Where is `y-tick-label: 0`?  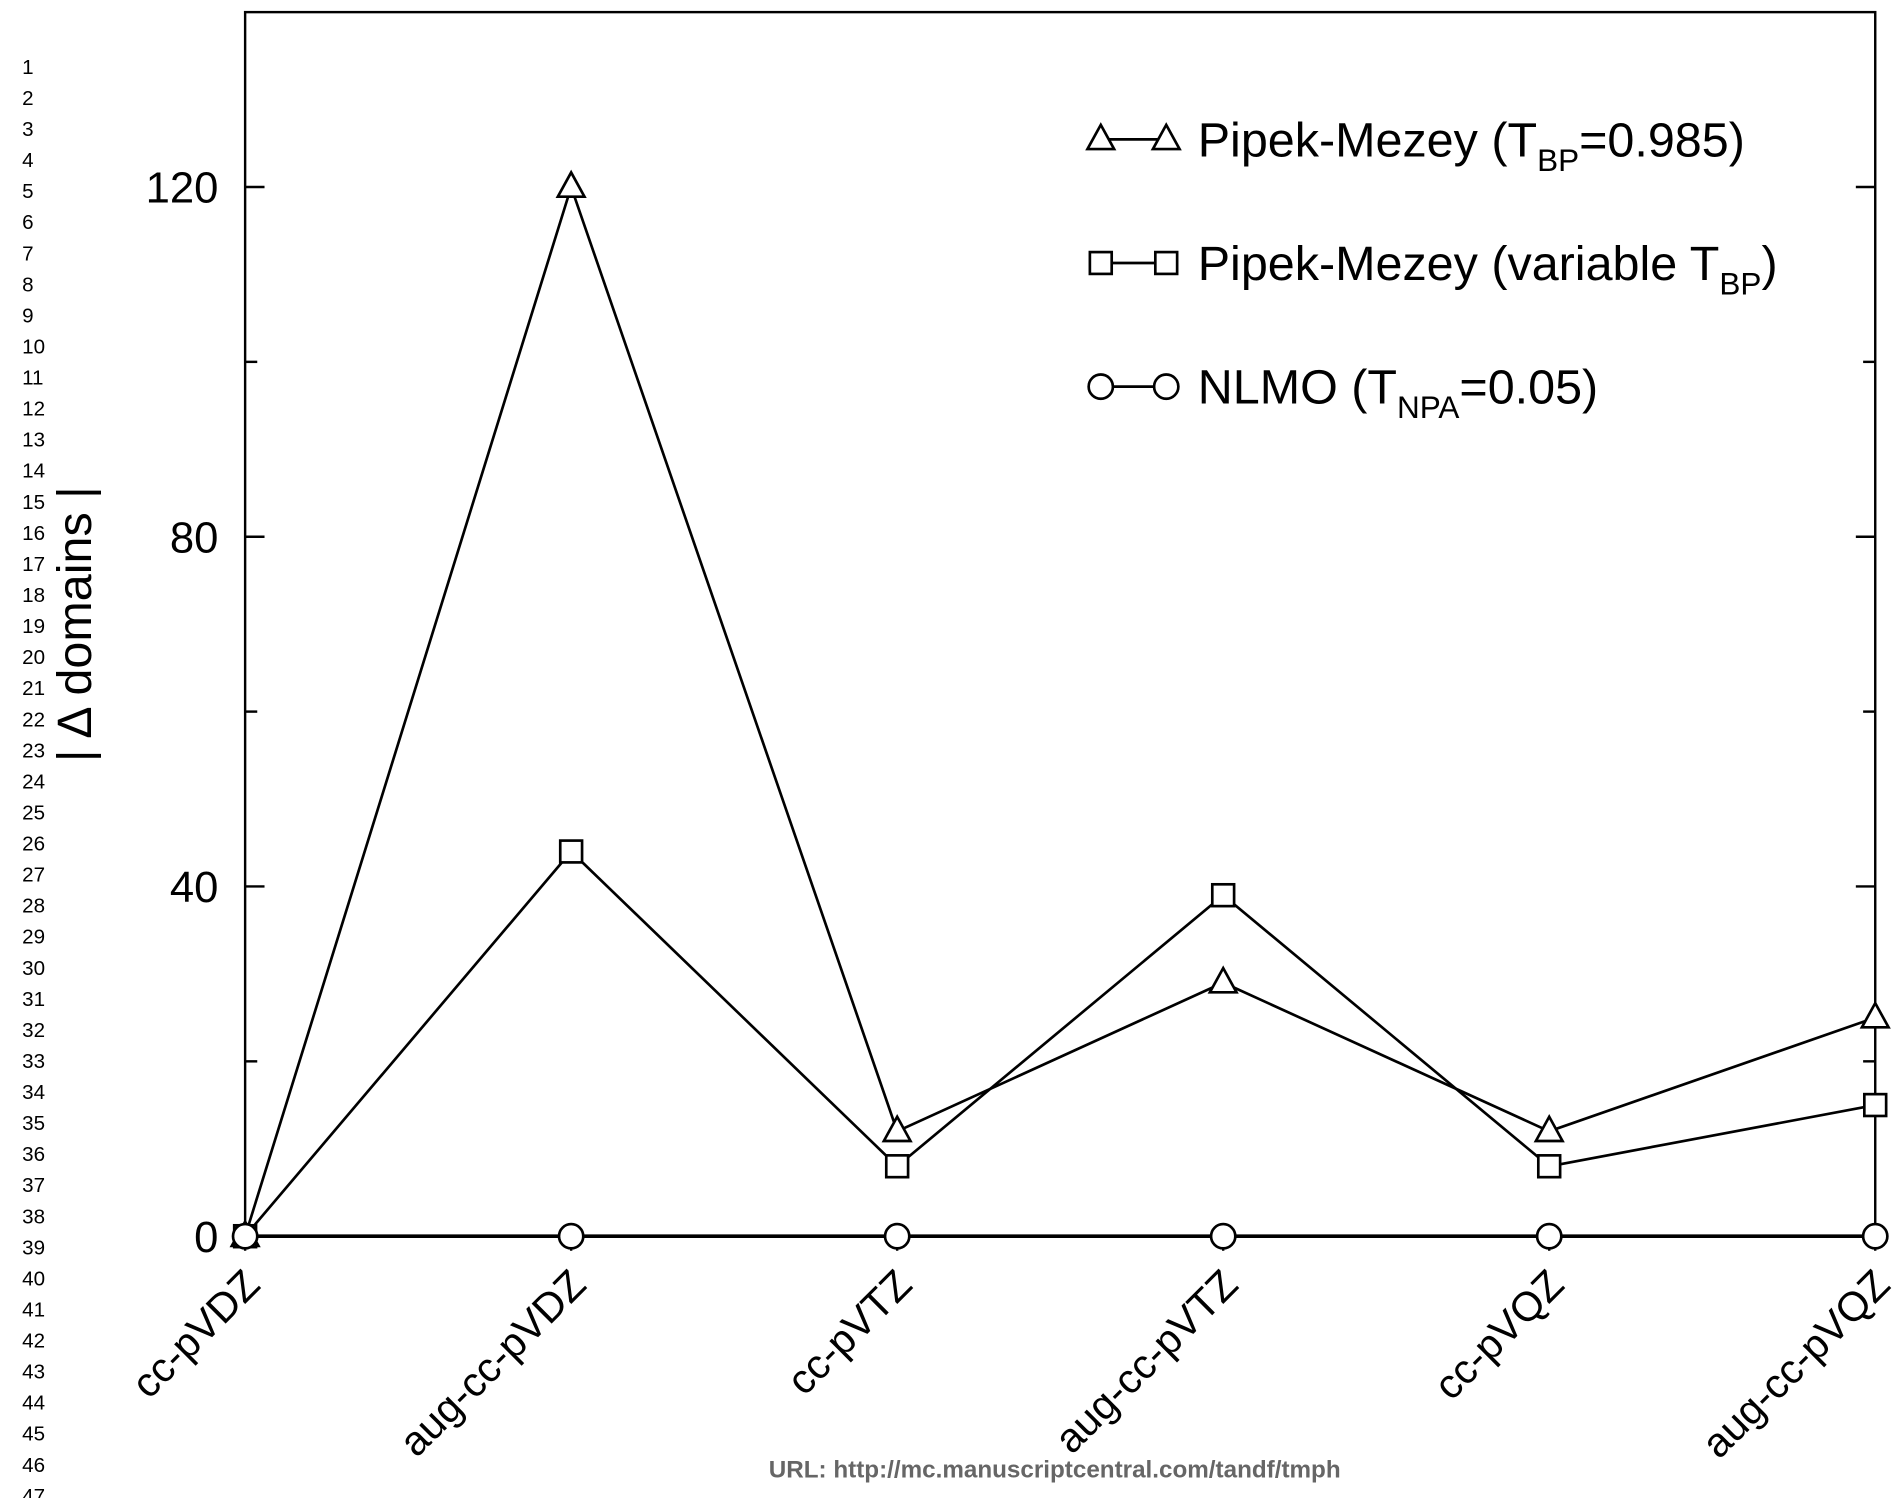
y-tick-label: 0 is located at coordinates (206, 1238).